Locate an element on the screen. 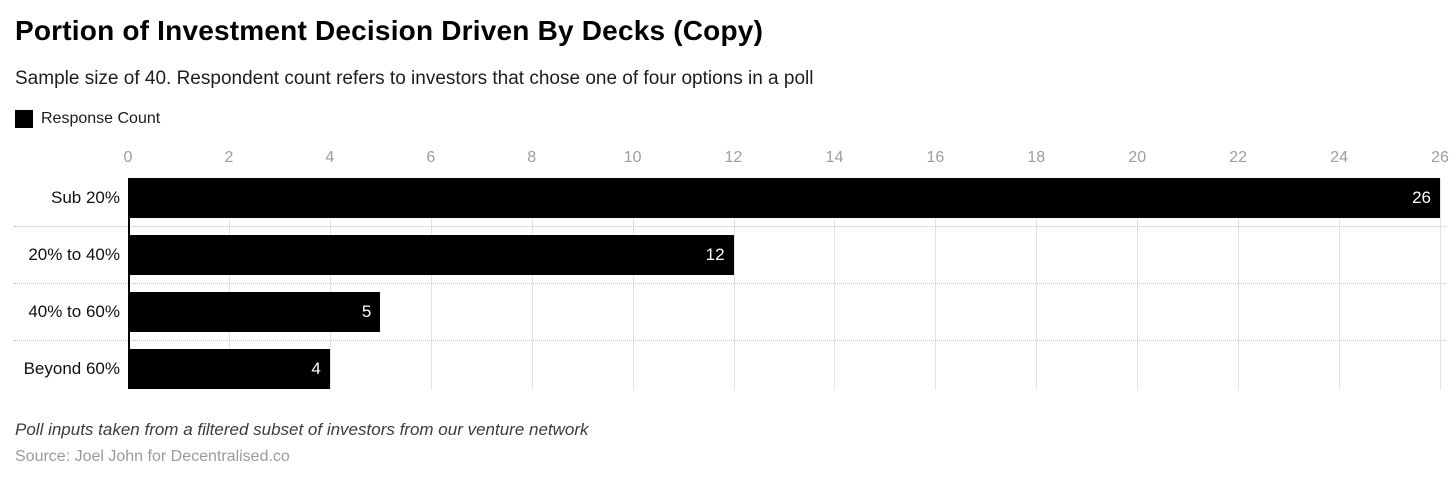 The width and height of the screenshot is (1456, 485). y-axis-line is located at coordinates (129, 283).